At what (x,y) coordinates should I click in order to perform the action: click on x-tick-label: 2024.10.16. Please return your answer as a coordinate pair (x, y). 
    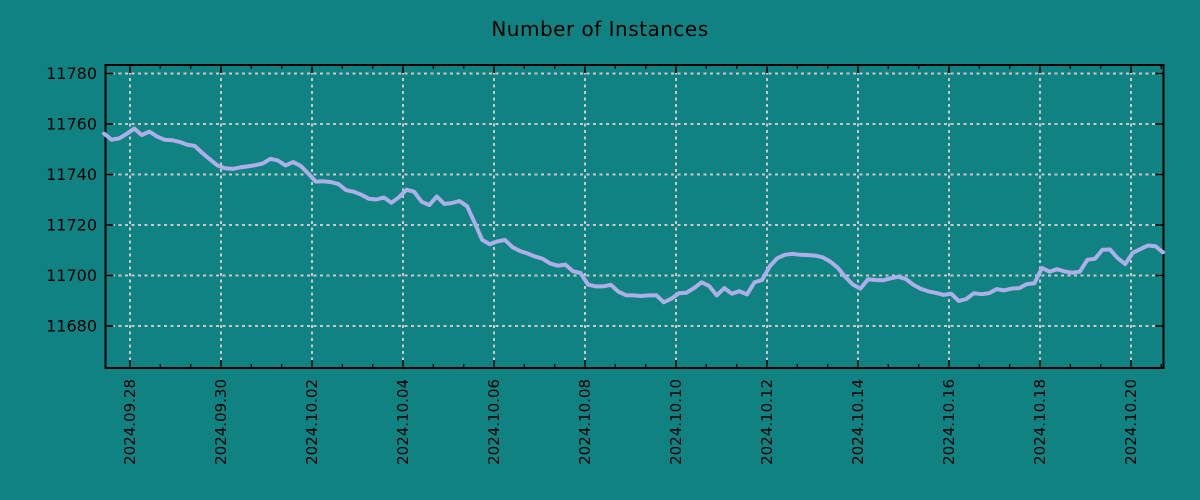
    Looking at the image, I should click on (949, 422).